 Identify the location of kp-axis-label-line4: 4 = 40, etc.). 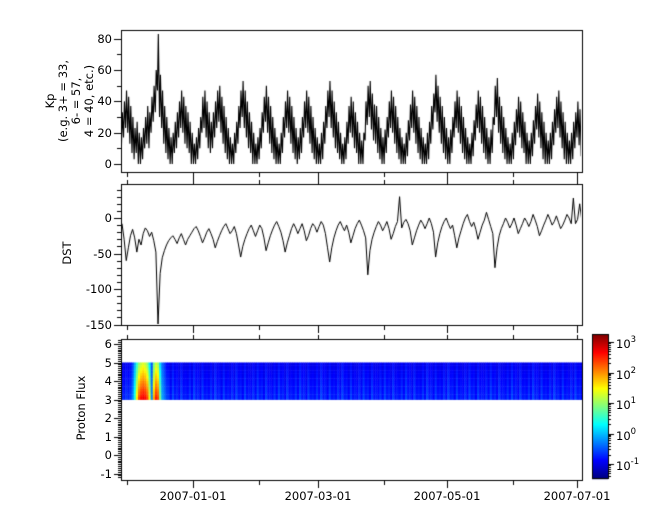
(89, 101).